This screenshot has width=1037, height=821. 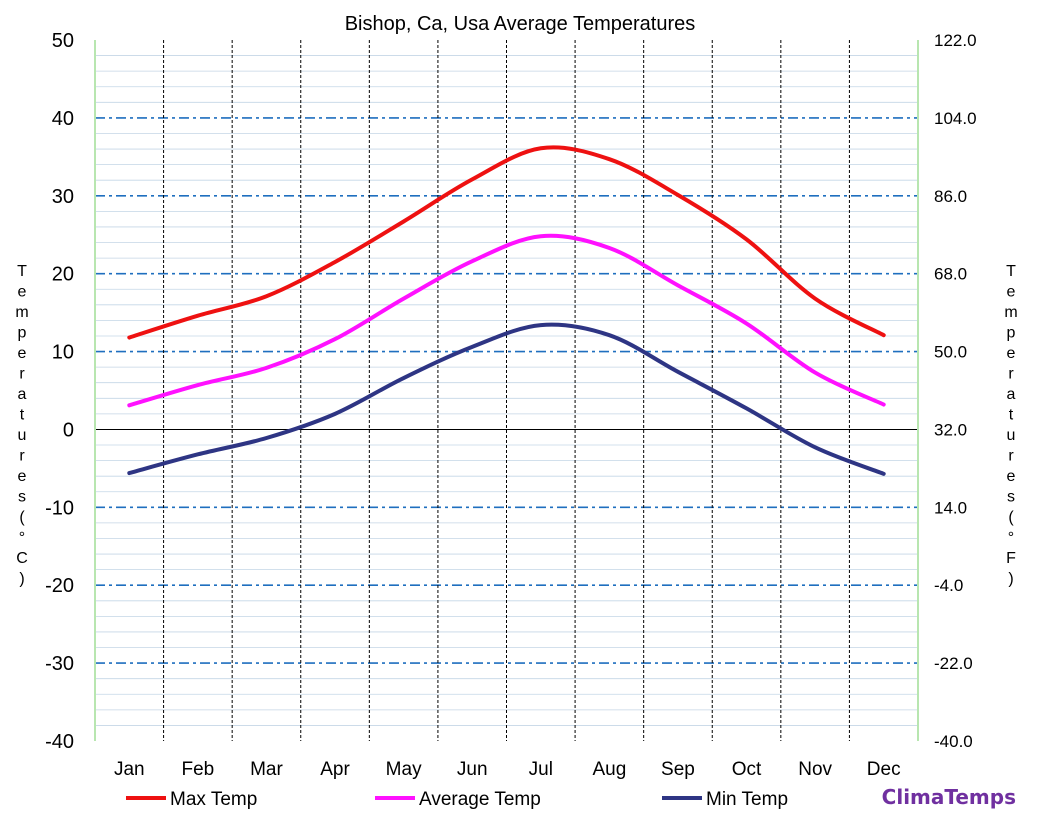 What do you see at coordinates (59, 508) in the screenshot?
I see `y-tick-label: -10` at bounding box center [59, 508].